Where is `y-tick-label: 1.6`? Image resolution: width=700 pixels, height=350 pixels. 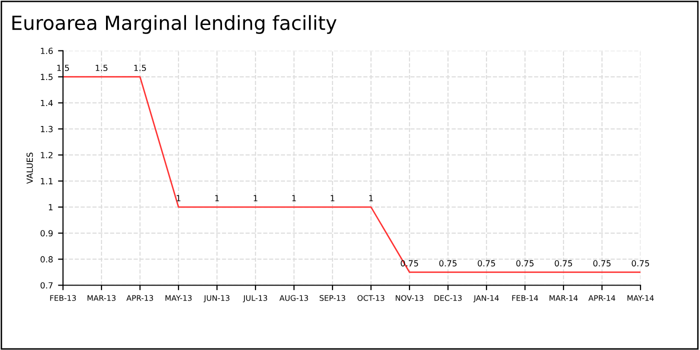
y-tick-label: 1.6 is located at coordinates (46, 51).